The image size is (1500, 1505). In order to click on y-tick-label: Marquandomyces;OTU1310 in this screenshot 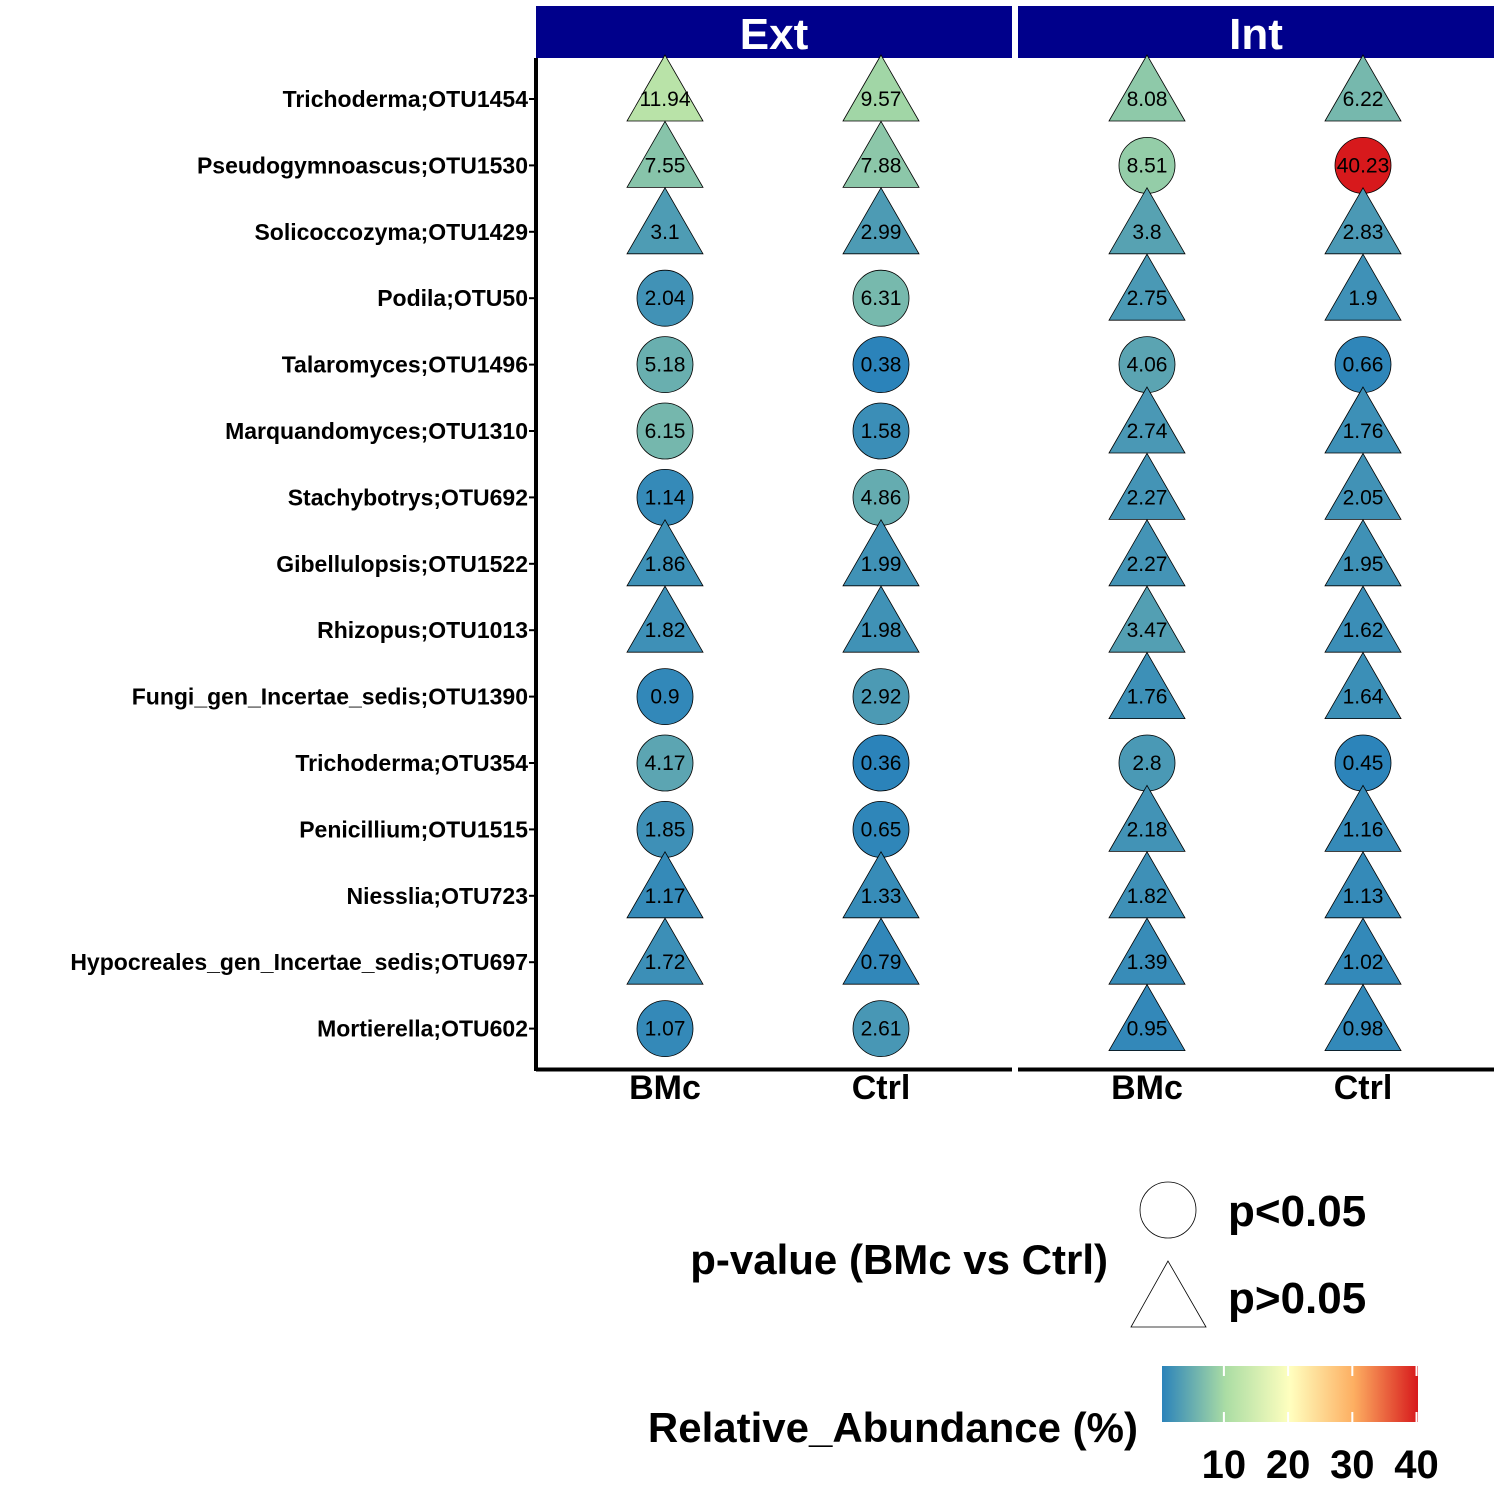, I will do `click(376, 431)`.